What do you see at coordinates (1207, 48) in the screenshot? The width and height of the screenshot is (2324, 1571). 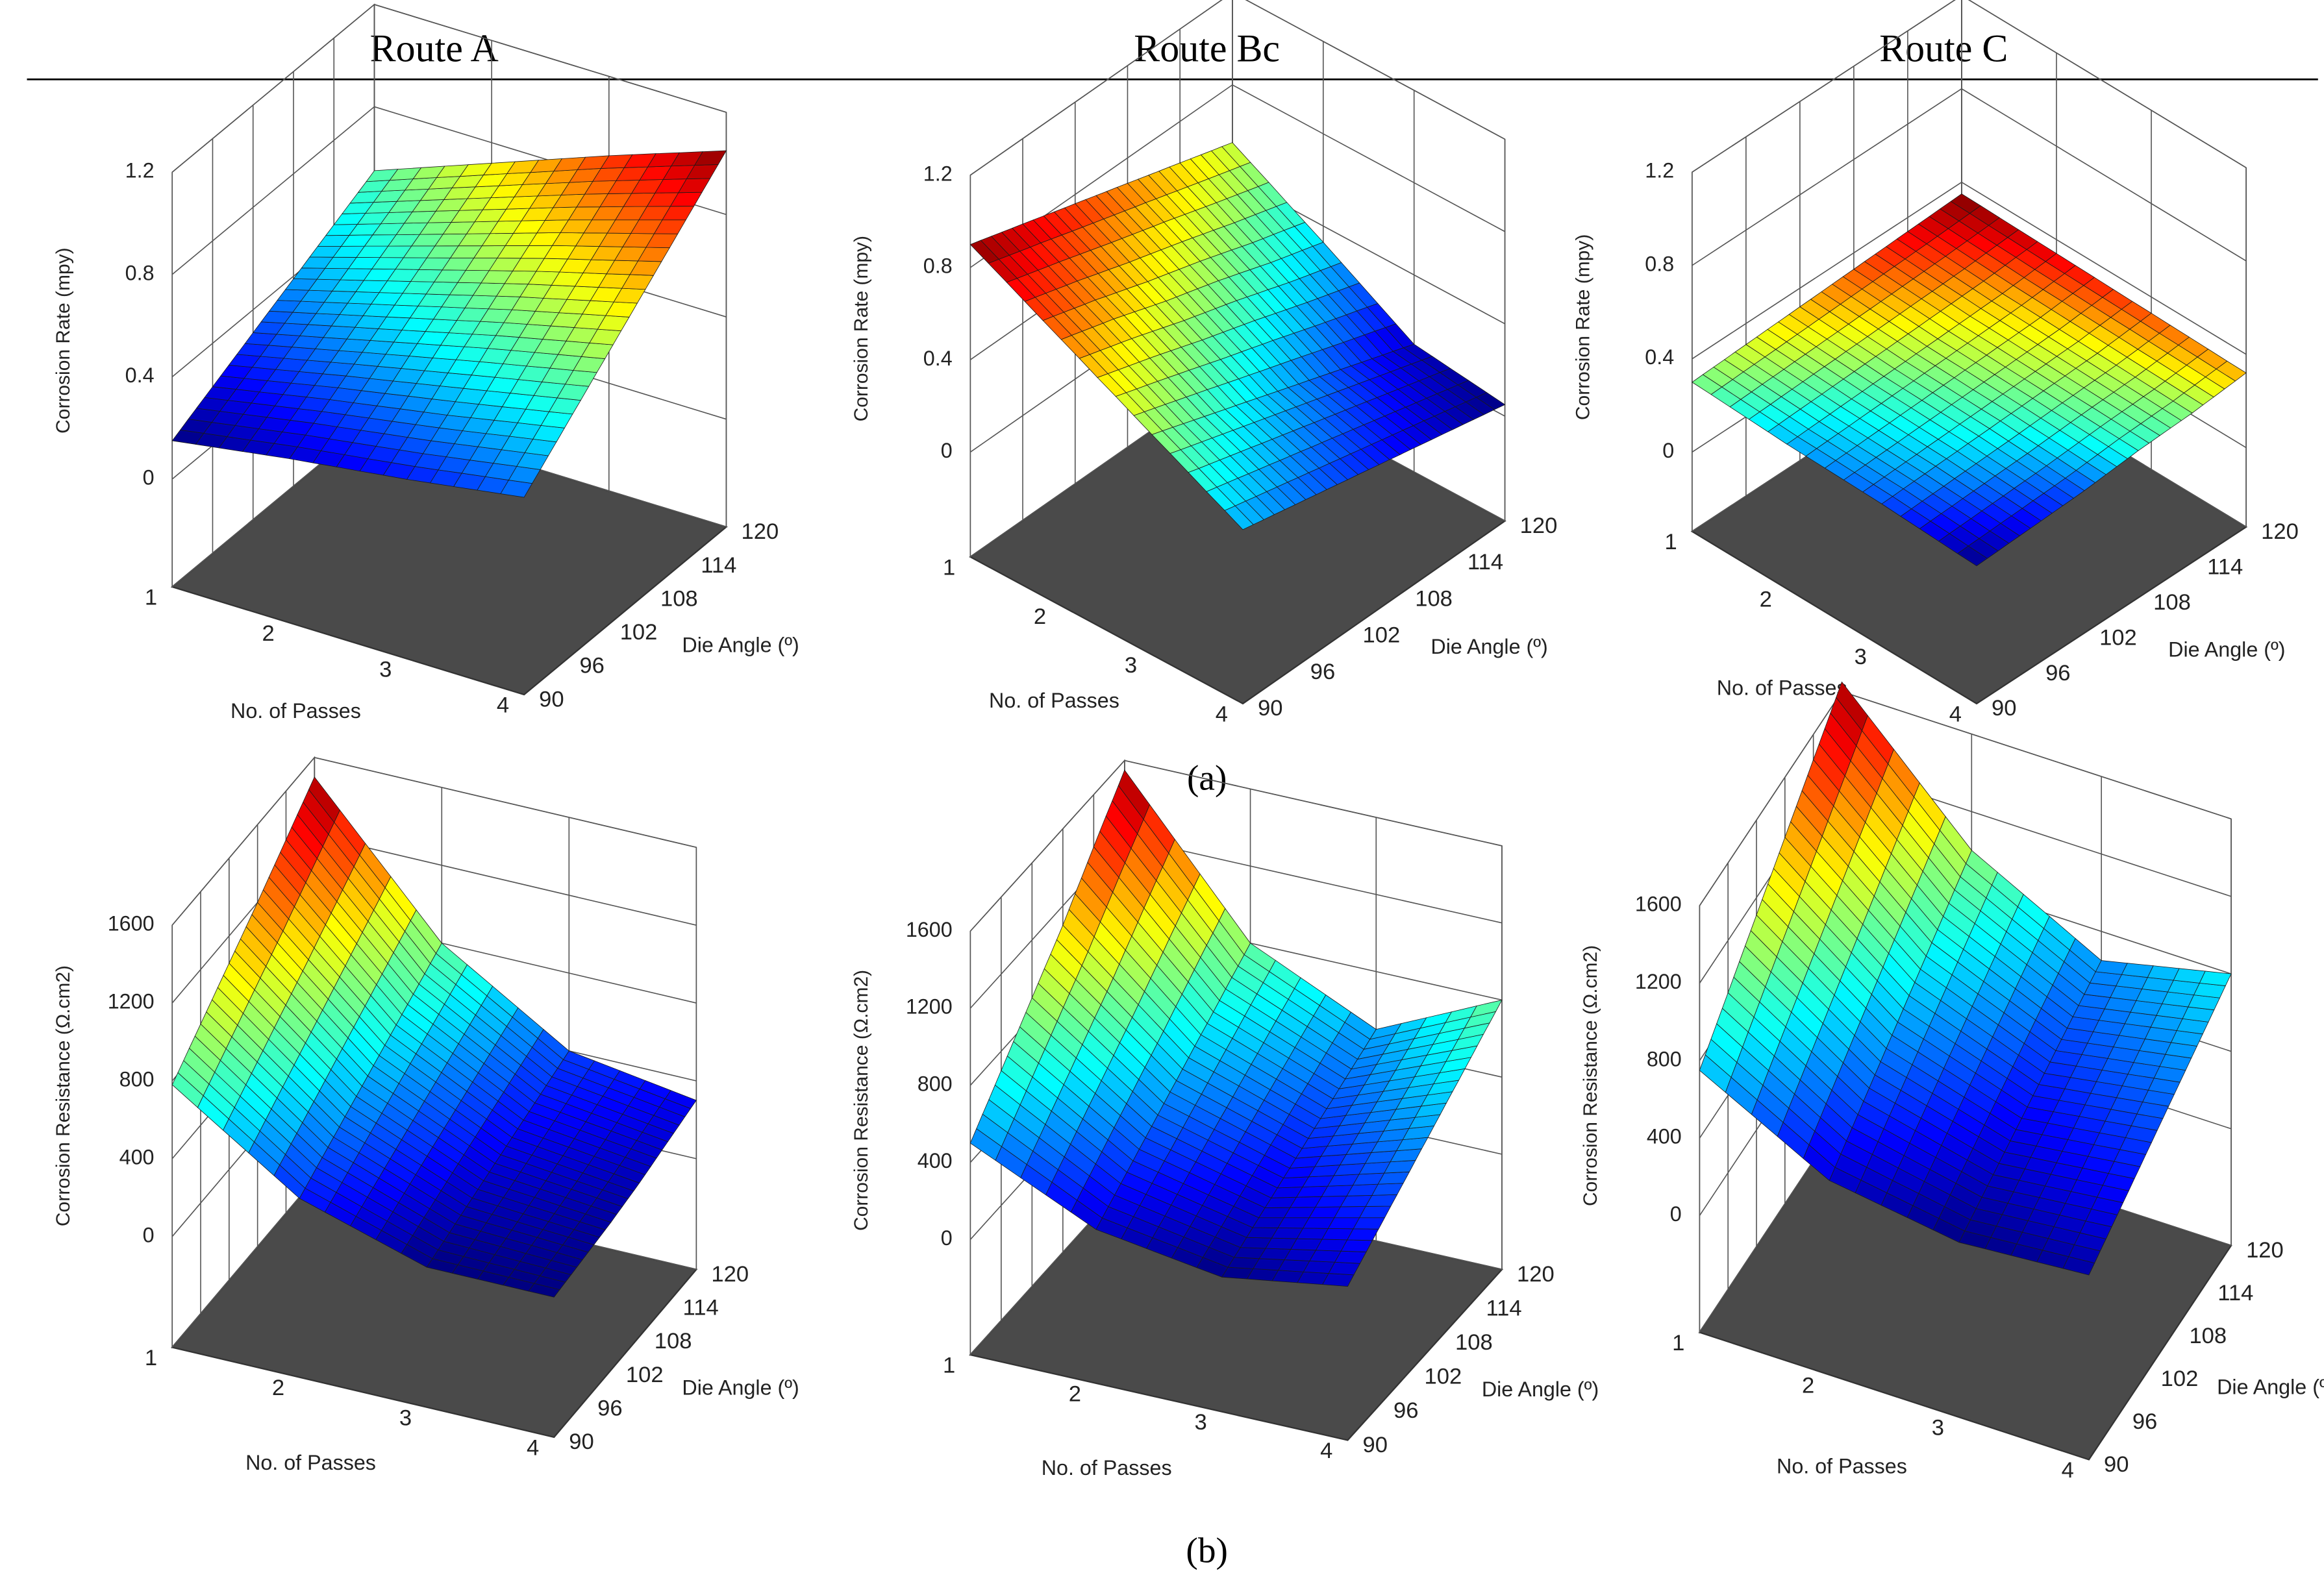 I see `column-header: Route Bc` at bounding box center [1207, 48].